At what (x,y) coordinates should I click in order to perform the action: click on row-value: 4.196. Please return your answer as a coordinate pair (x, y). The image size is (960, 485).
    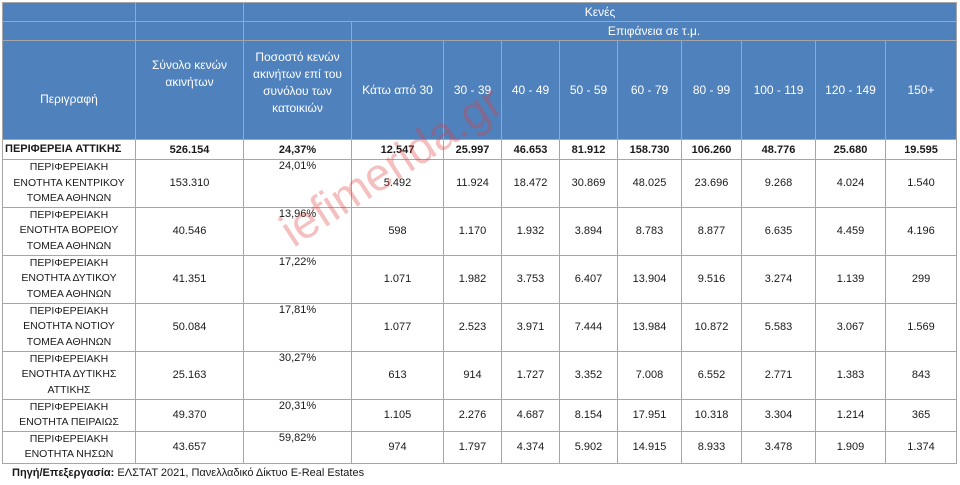
    Looking at the image, I should click on (921, 231).